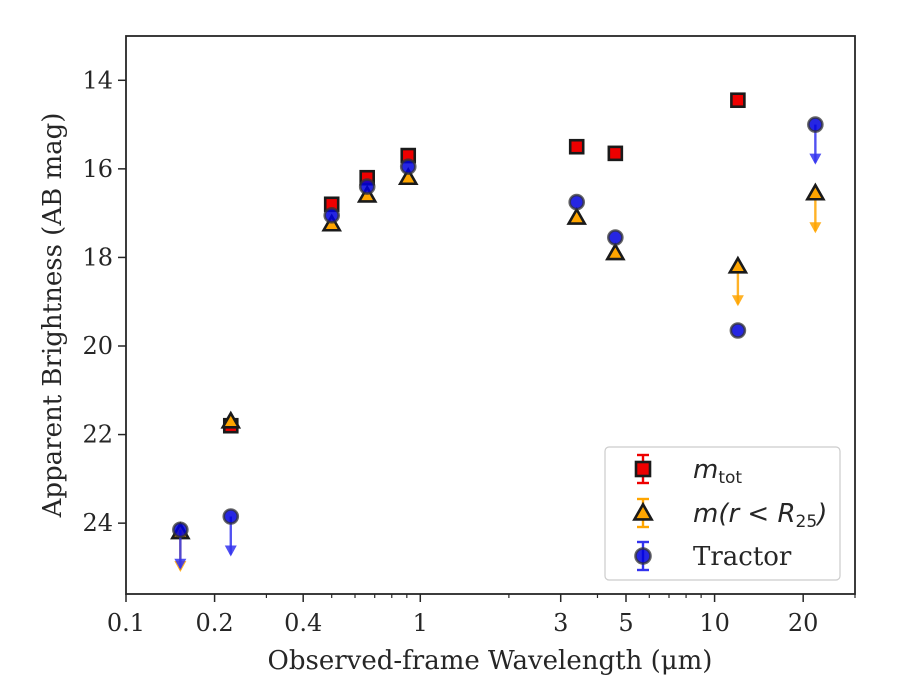  Describe the element at coordinates (560, 623) in the screenshot. I see `x-tick-label: 3` at that location.